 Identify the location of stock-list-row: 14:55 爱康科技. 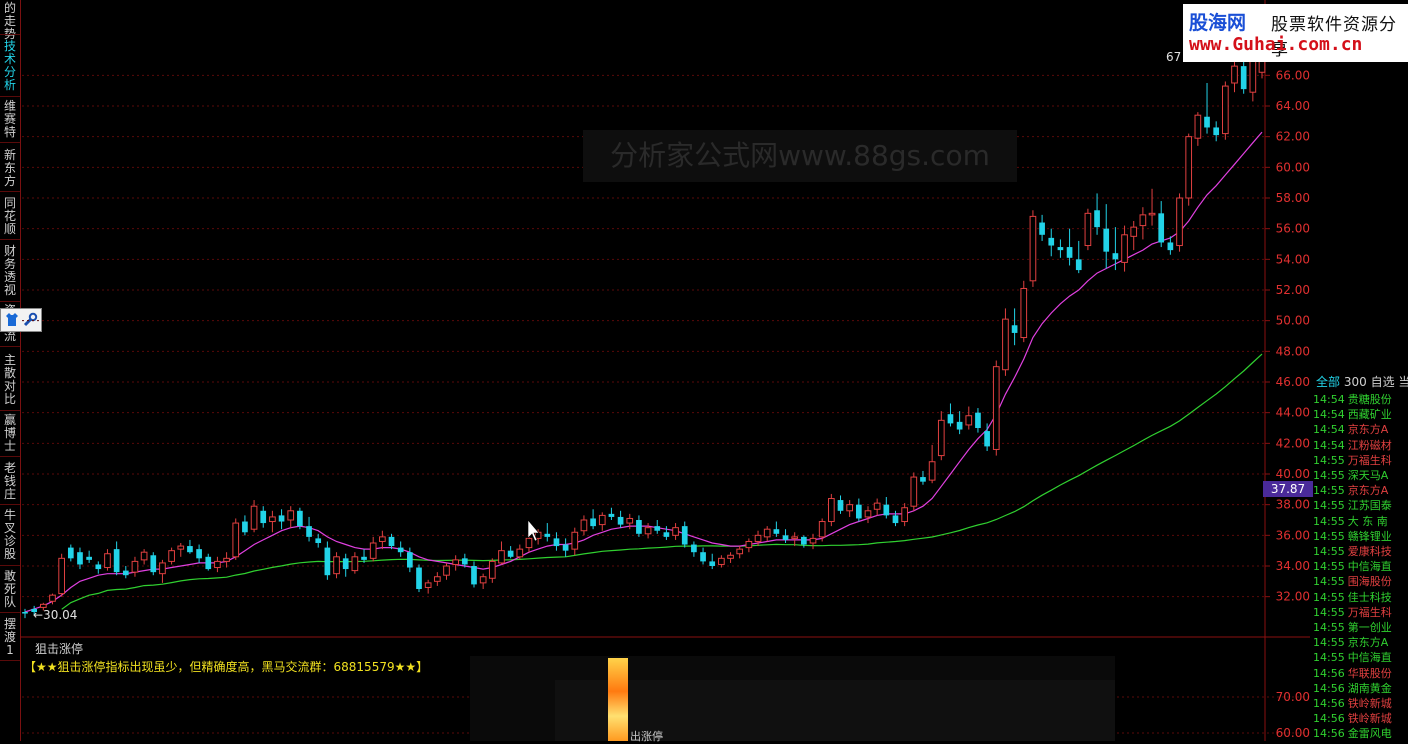
(1360, 551).